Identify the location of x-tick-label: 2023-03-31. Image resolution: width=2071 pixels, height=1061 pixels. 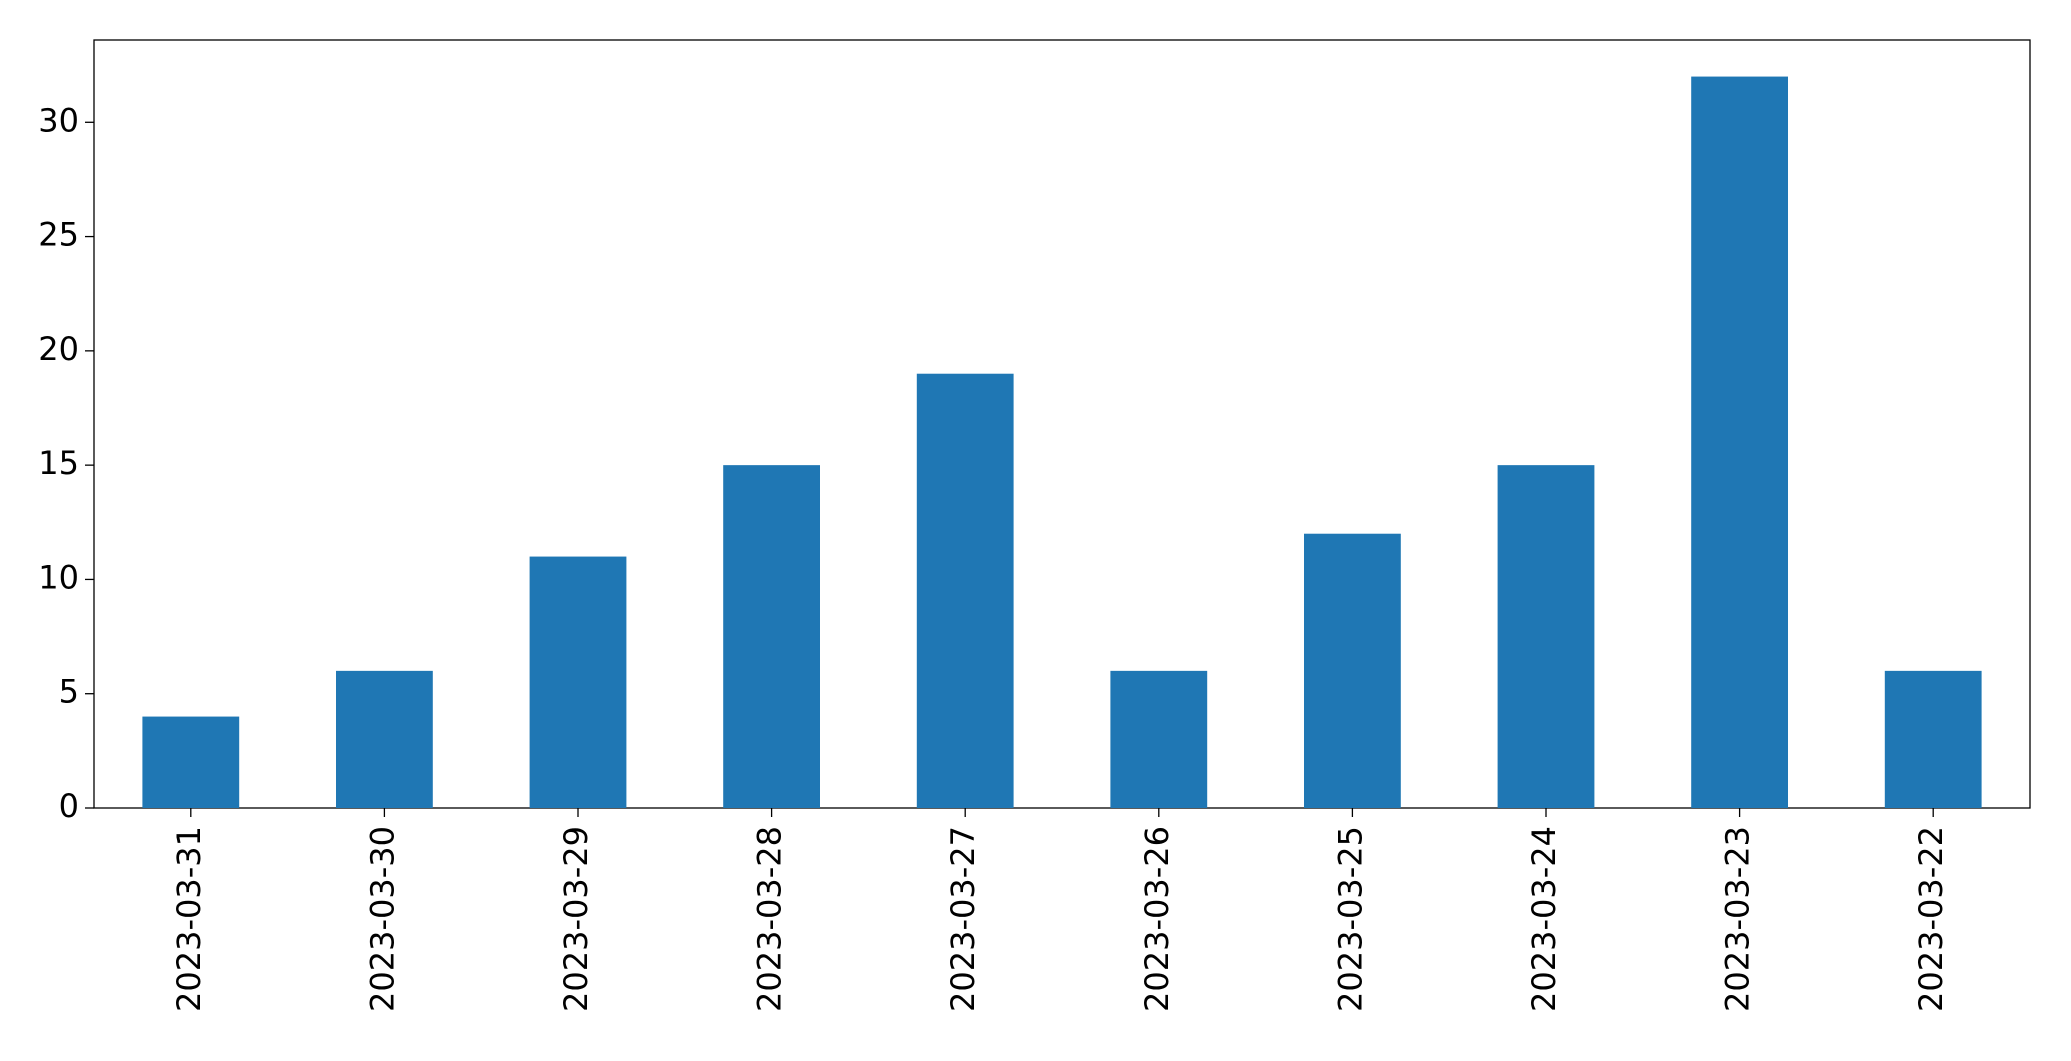
(189, 919).